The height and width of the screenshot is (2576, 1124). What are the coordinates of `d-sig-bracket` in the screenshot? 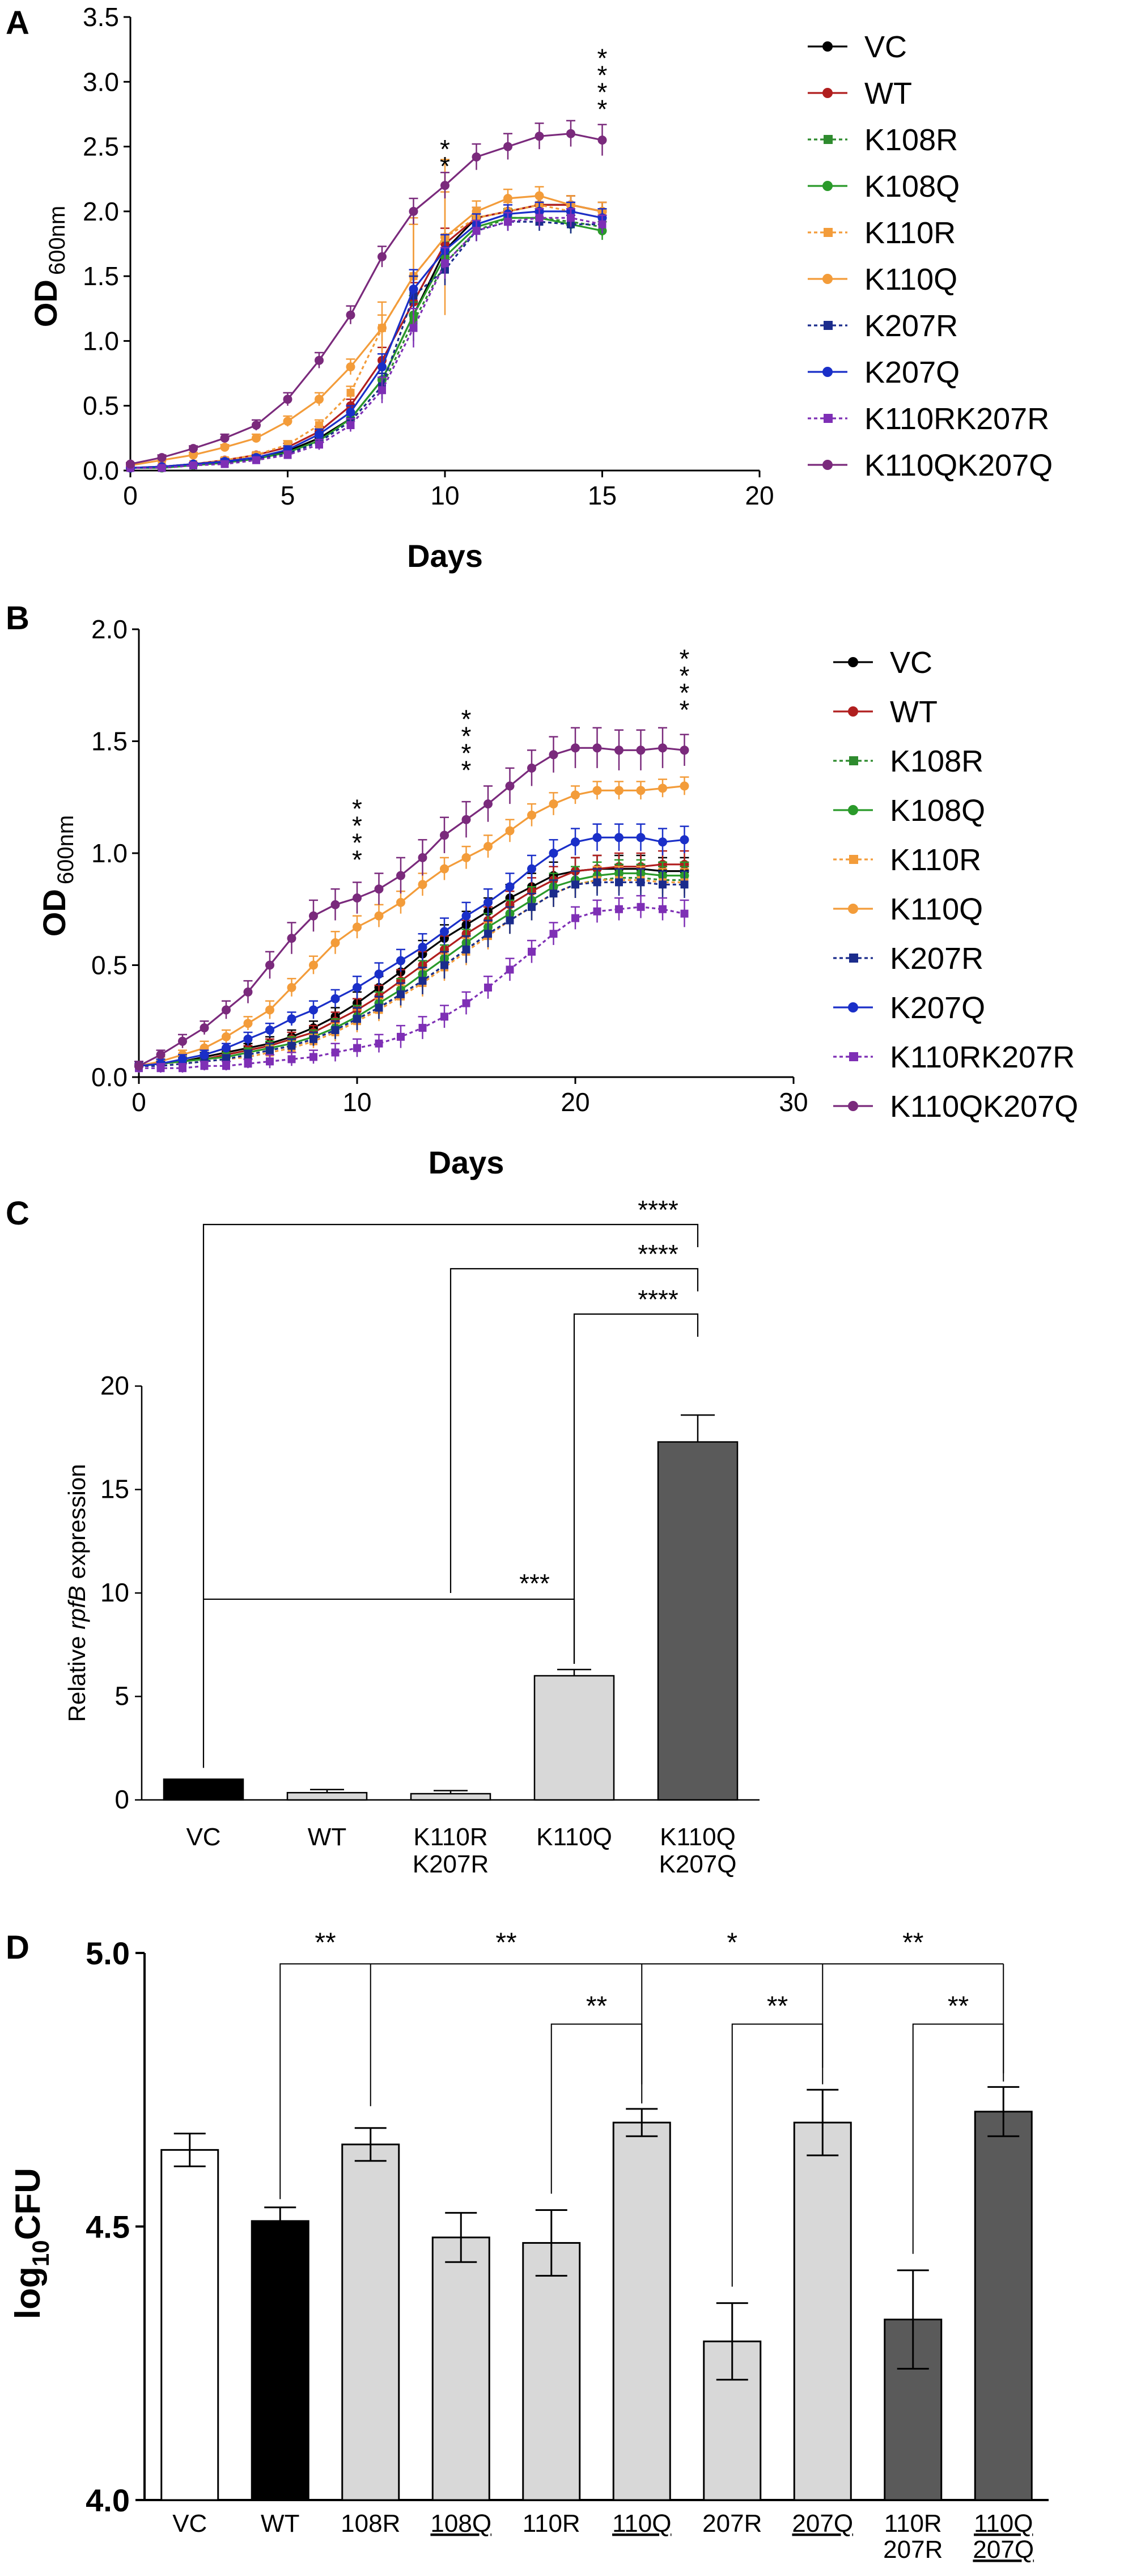 It's located at (641, 2081).